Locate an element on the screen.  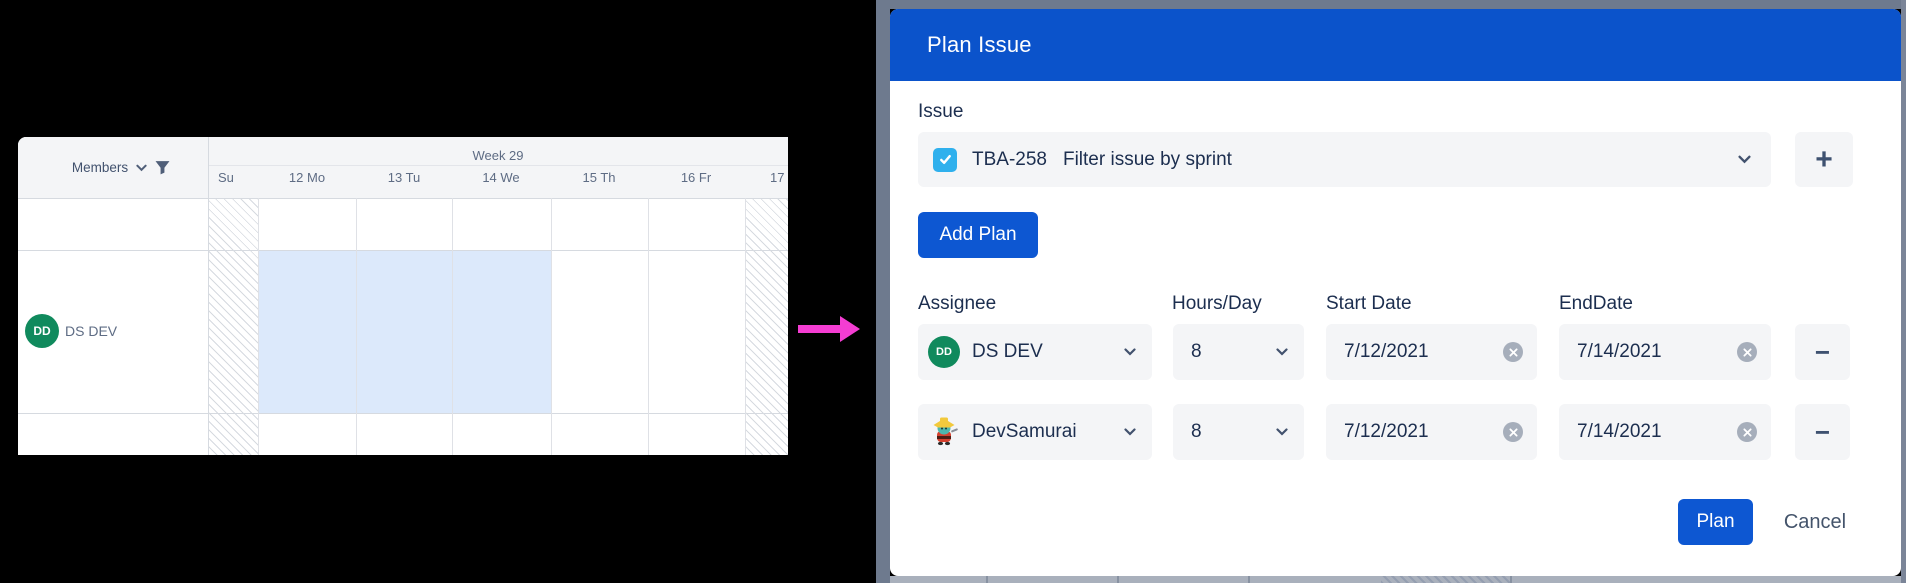
column-hours: Hours/Day is located at coordinates (1217, 303).